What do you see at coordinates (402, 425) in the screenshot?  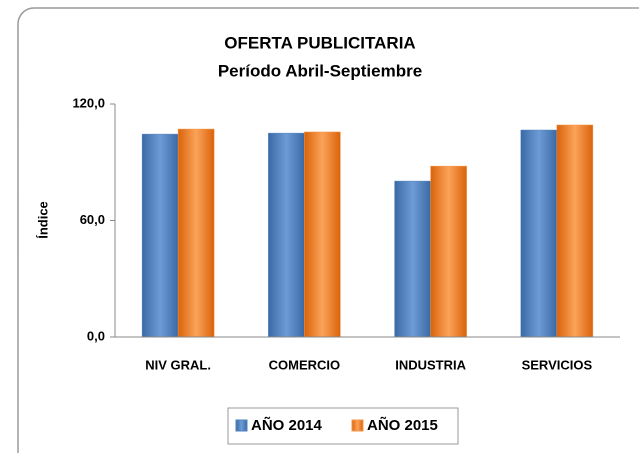 I see `legend-label: AÑO 2015` at bounding box center [402, 425].